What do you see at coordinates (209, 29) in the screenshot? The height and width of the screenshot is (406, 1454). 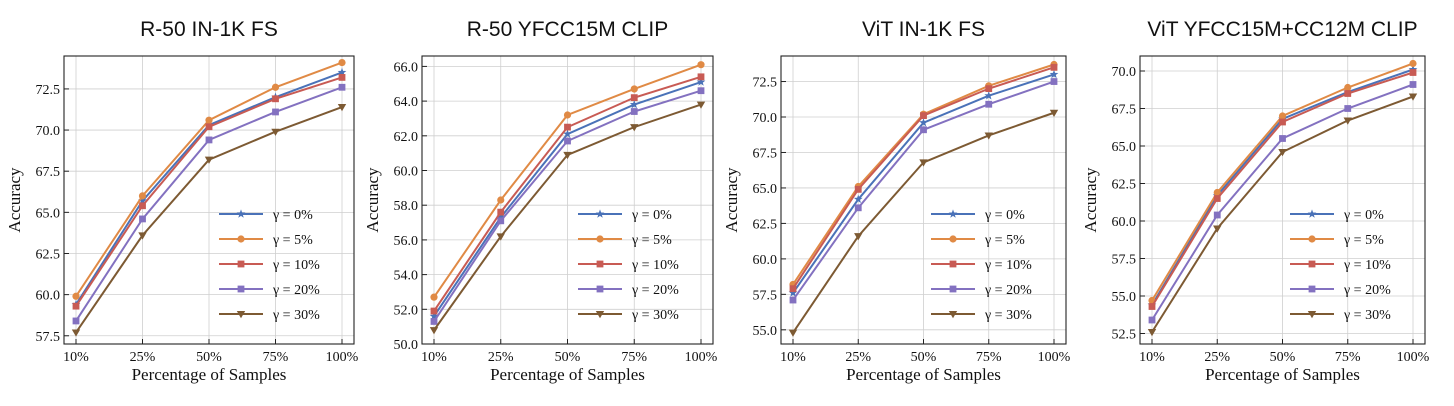 I see `chart-title: R-50 IN-1K FS` at bounding box center [209, 29].